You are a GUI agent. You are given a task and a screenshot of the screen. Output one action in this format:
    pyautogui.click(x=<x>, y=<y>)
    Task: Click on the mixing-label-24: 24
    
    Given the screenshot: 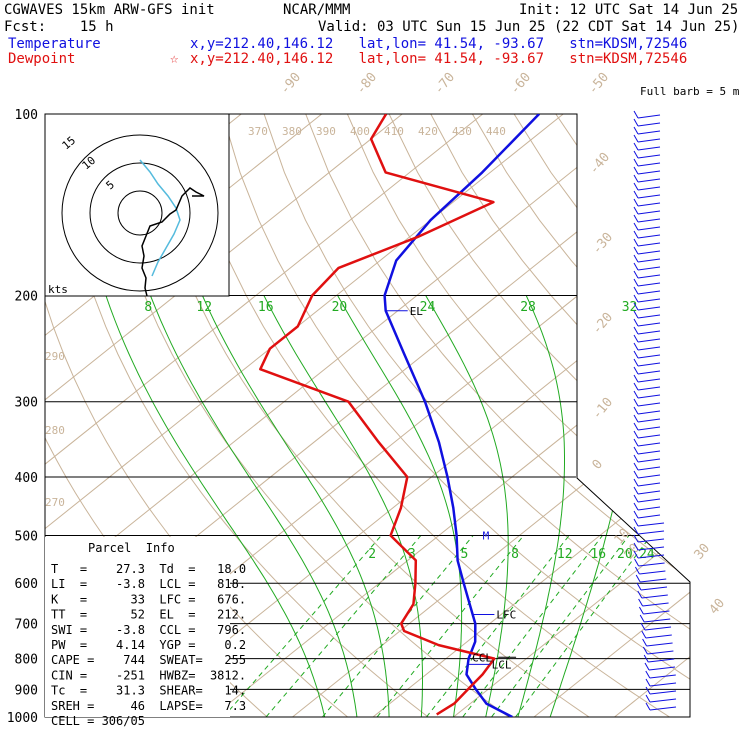 What is the action you would take?
    pyautogui.click(x=647, y=554)
    